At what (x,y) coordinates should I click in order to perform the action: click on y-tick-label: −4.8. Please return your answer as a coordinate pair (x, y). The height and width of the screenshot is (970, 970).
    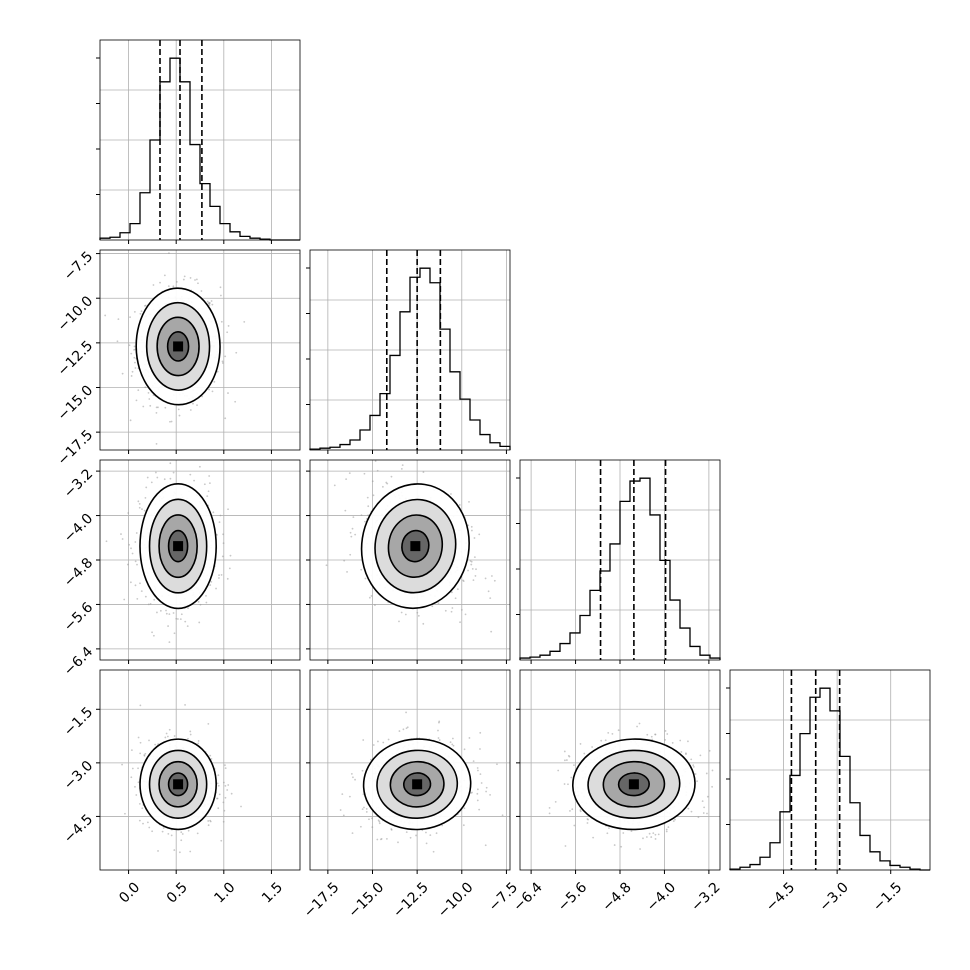
    Looking at the image, I should click on (78, 572).